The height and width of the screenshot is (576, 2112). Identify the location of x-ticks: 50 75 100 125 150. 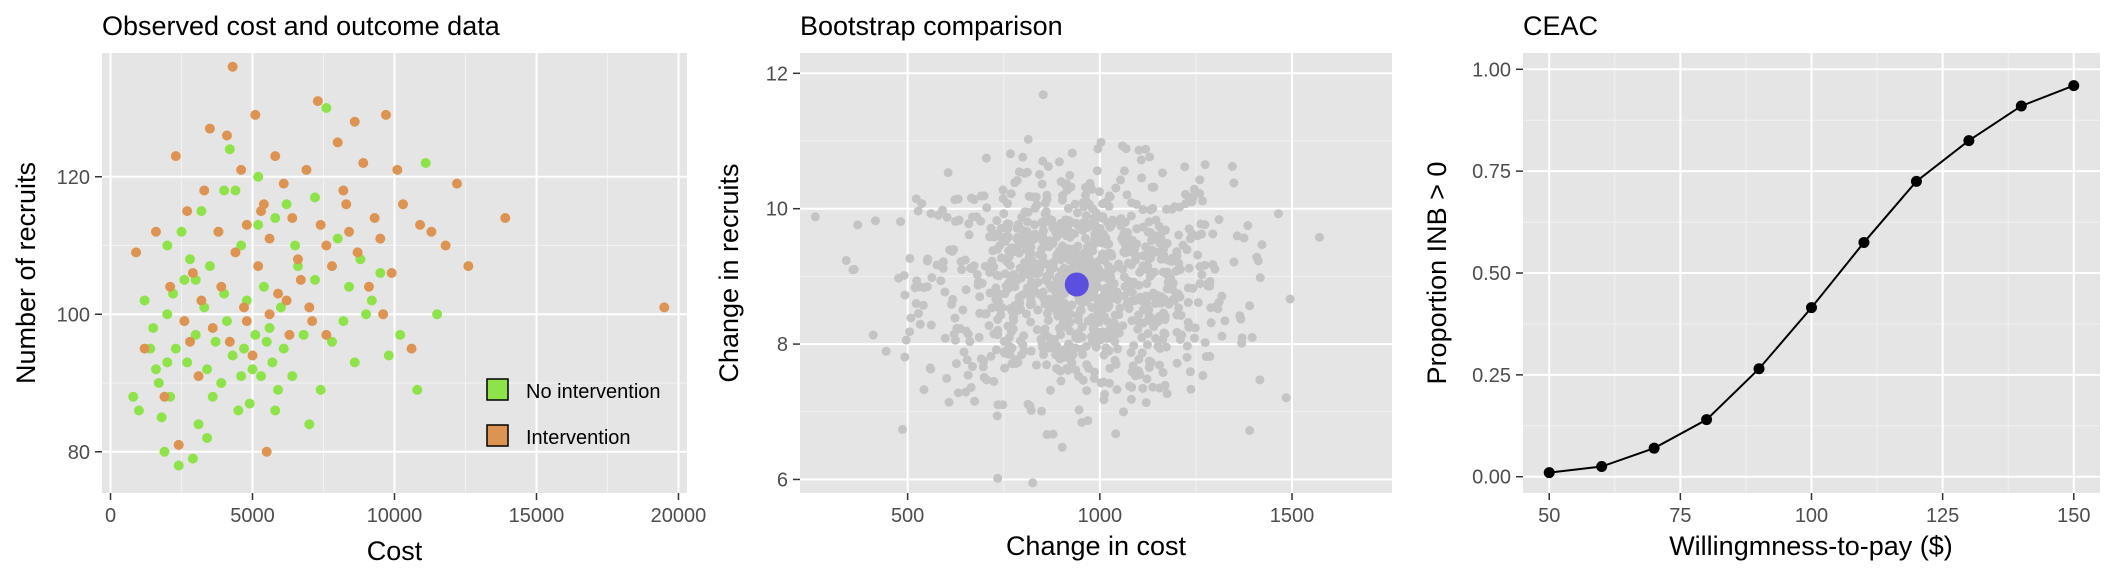
(1814, 510).